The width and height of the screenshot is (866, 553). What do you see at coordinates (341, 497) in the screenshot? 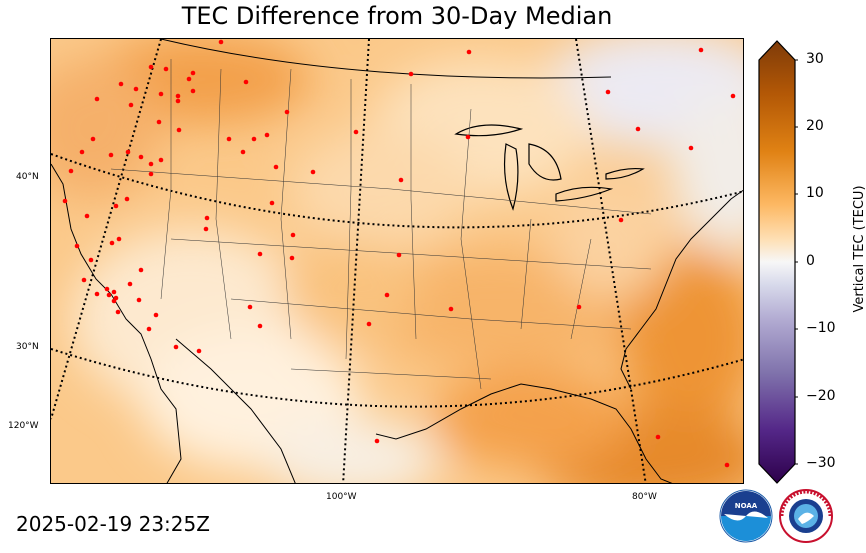
I see `lon-label-100w: 100°W` at bounding box center [341, 497].